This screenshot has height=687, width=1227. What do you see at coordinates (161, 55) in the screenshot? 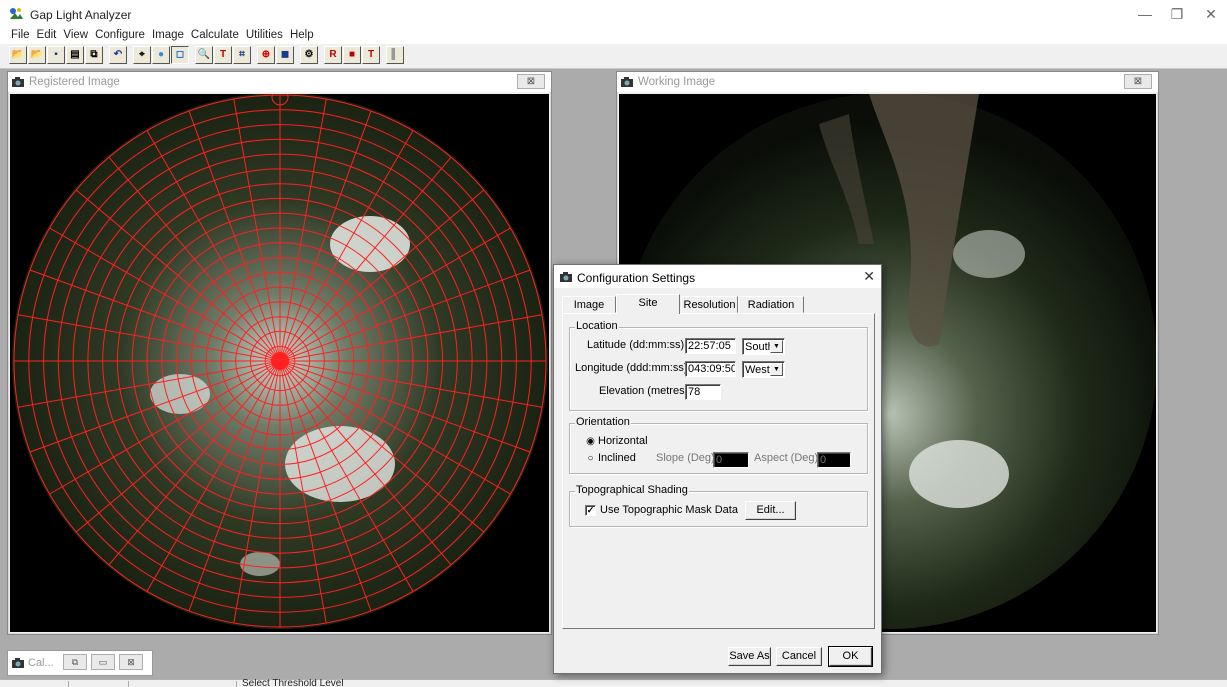
I see `fisheye-button: ●` at bounding box center [161, 55].